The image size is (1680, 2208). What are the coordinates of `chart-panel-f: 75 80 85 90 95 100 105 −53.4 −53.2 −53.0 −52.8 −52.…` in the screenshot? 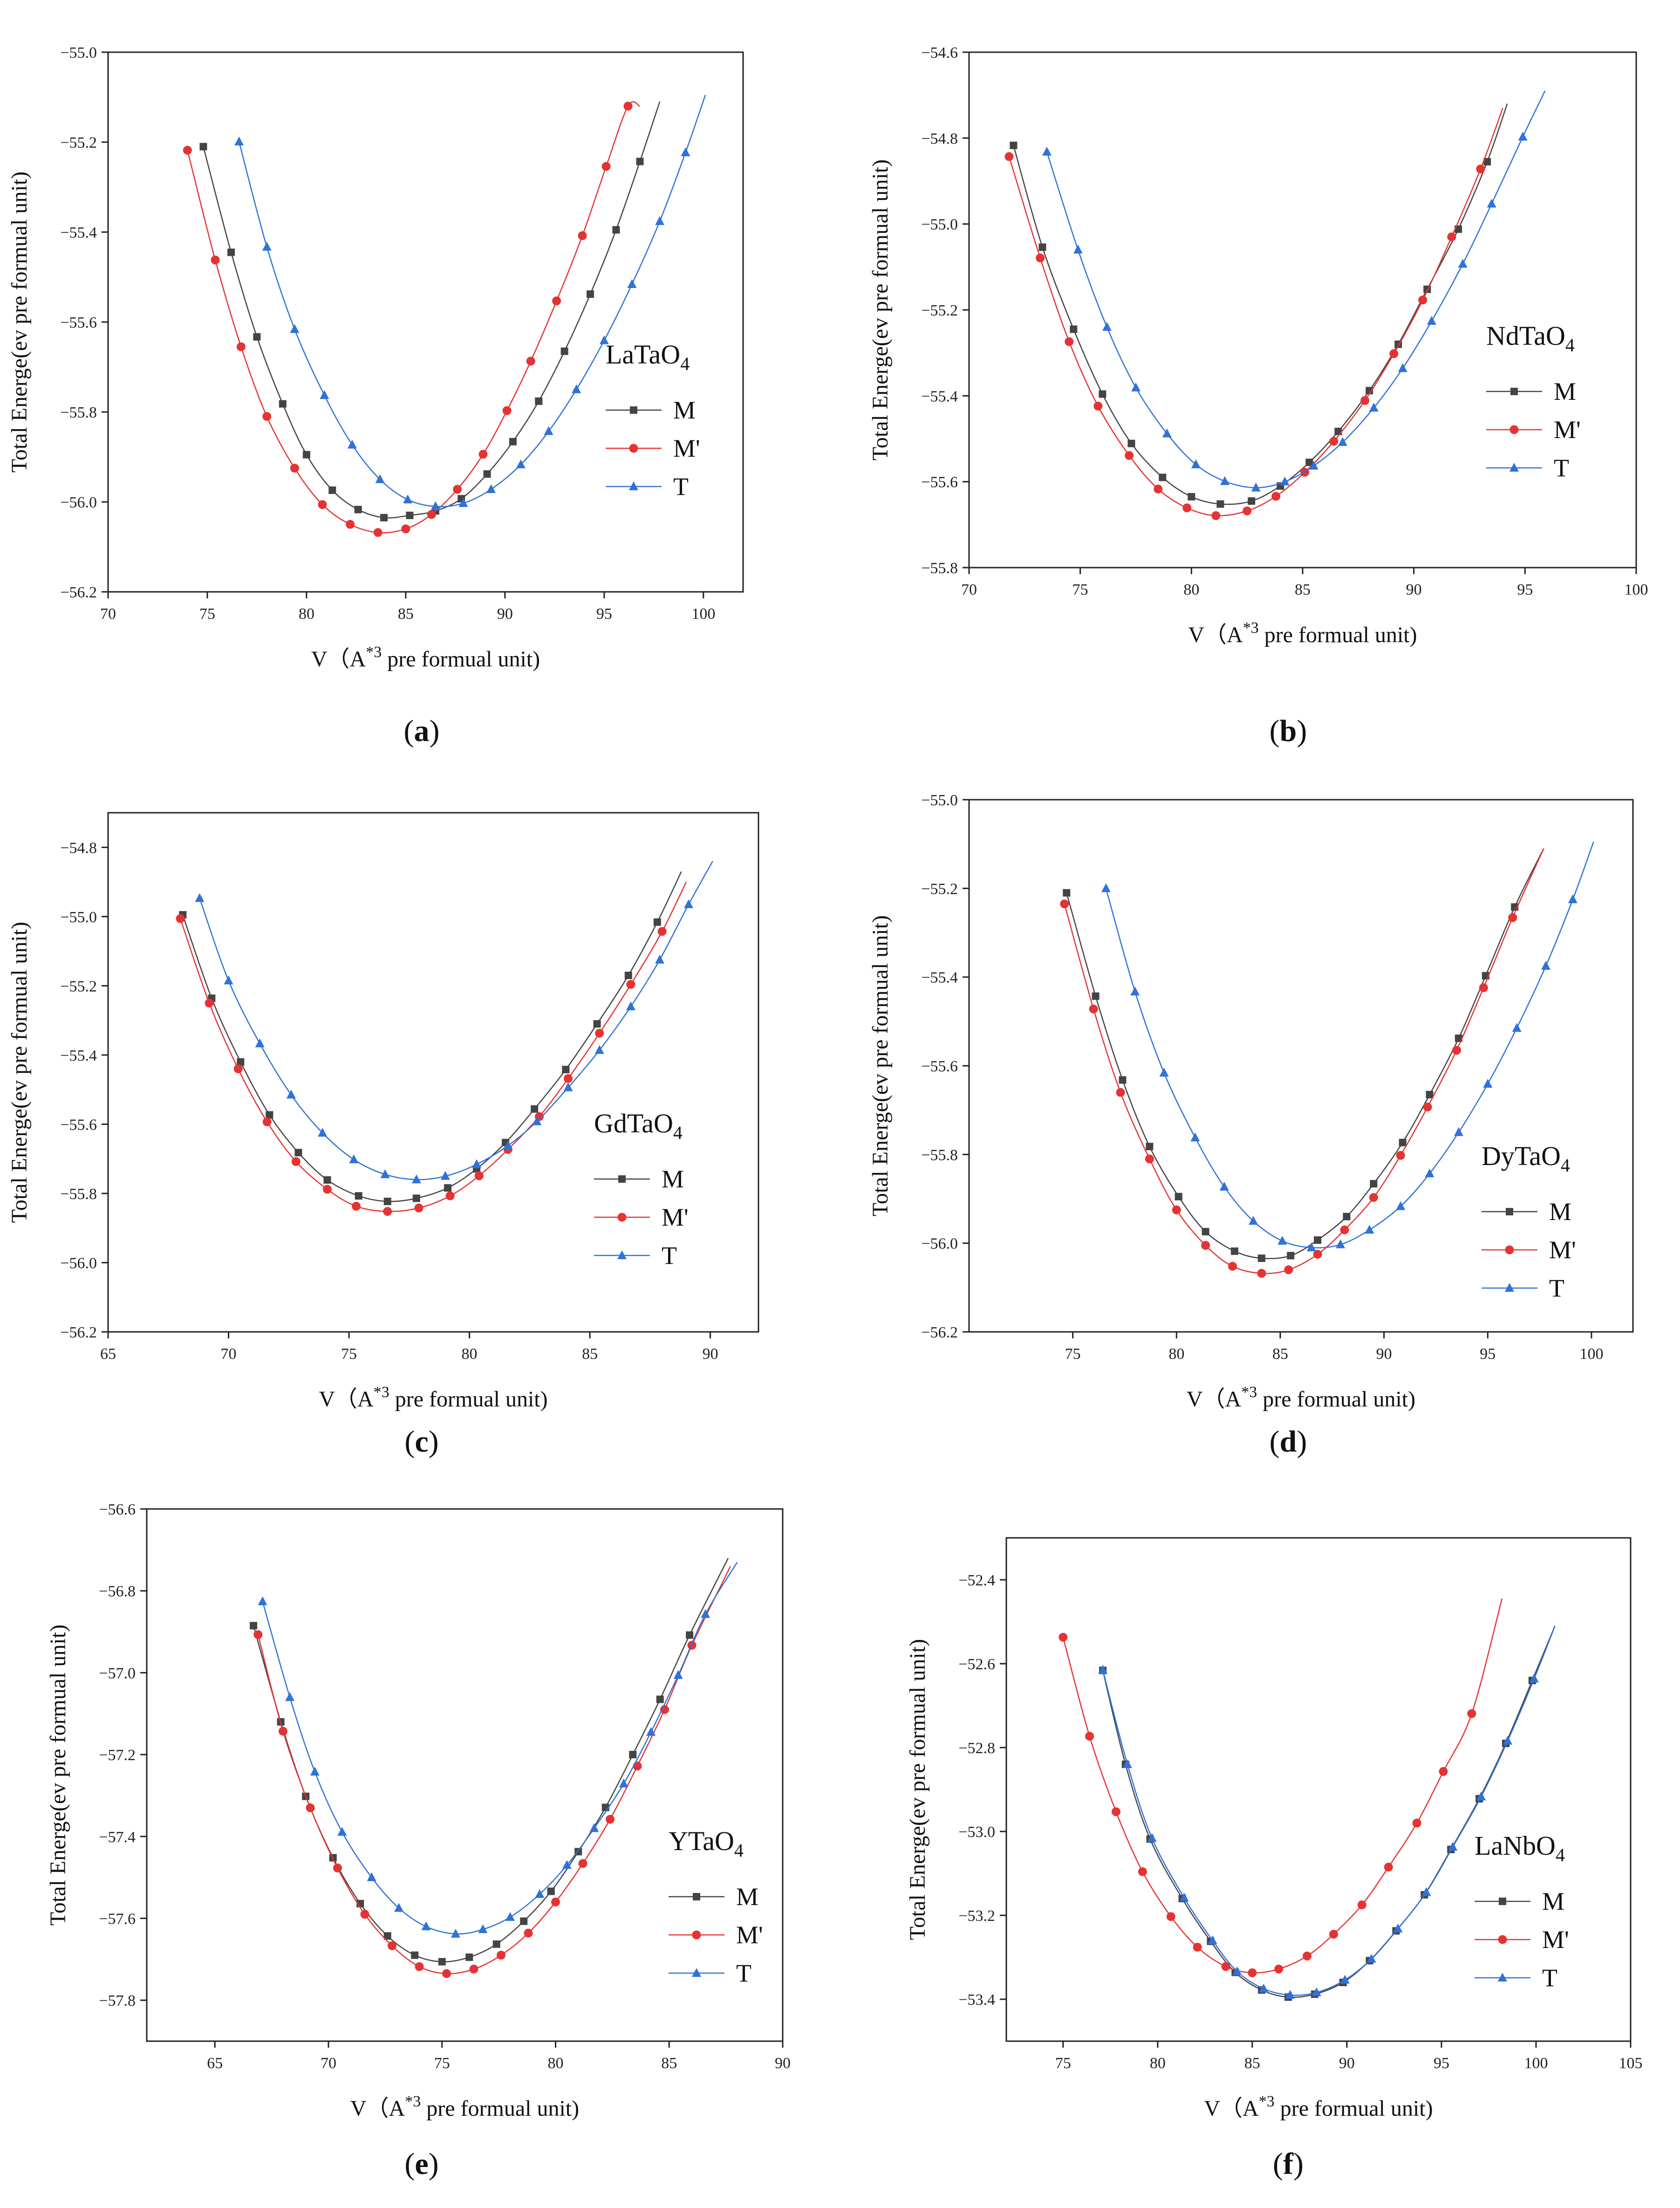 It's located at (1274, 1859).